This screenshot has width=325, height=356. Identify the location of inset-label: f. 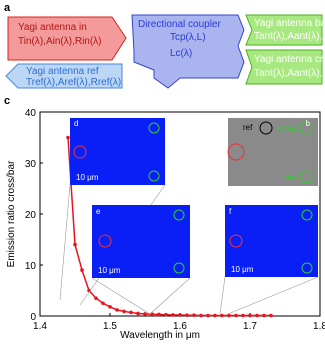
(230, 211).